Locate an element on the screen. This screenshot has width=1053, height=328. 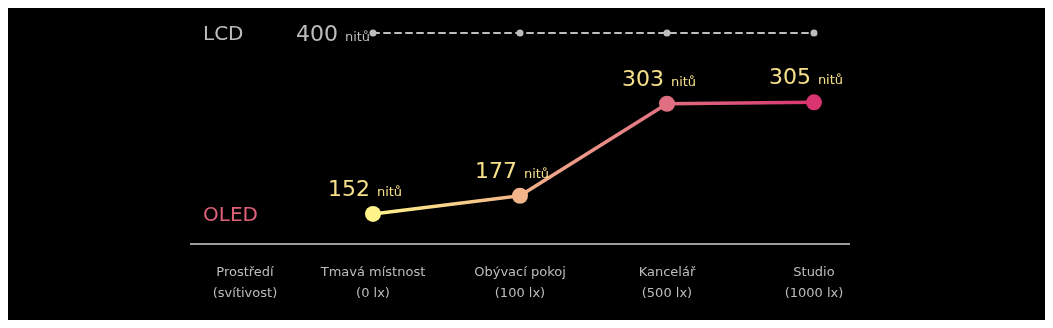
data-label: 305 nitů is located at coordinates (806, 77).